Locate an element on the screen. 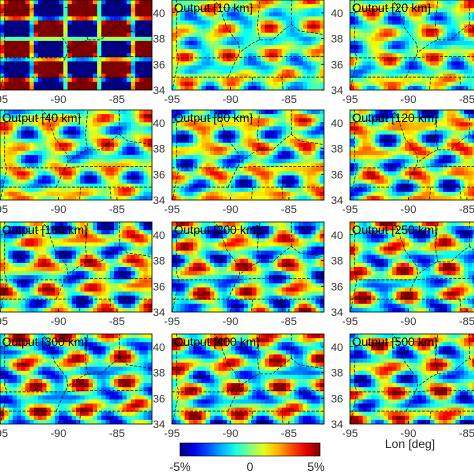 The width and height of the screenshot is (474, 474). state-border-line is located at coordinates (80, 193).